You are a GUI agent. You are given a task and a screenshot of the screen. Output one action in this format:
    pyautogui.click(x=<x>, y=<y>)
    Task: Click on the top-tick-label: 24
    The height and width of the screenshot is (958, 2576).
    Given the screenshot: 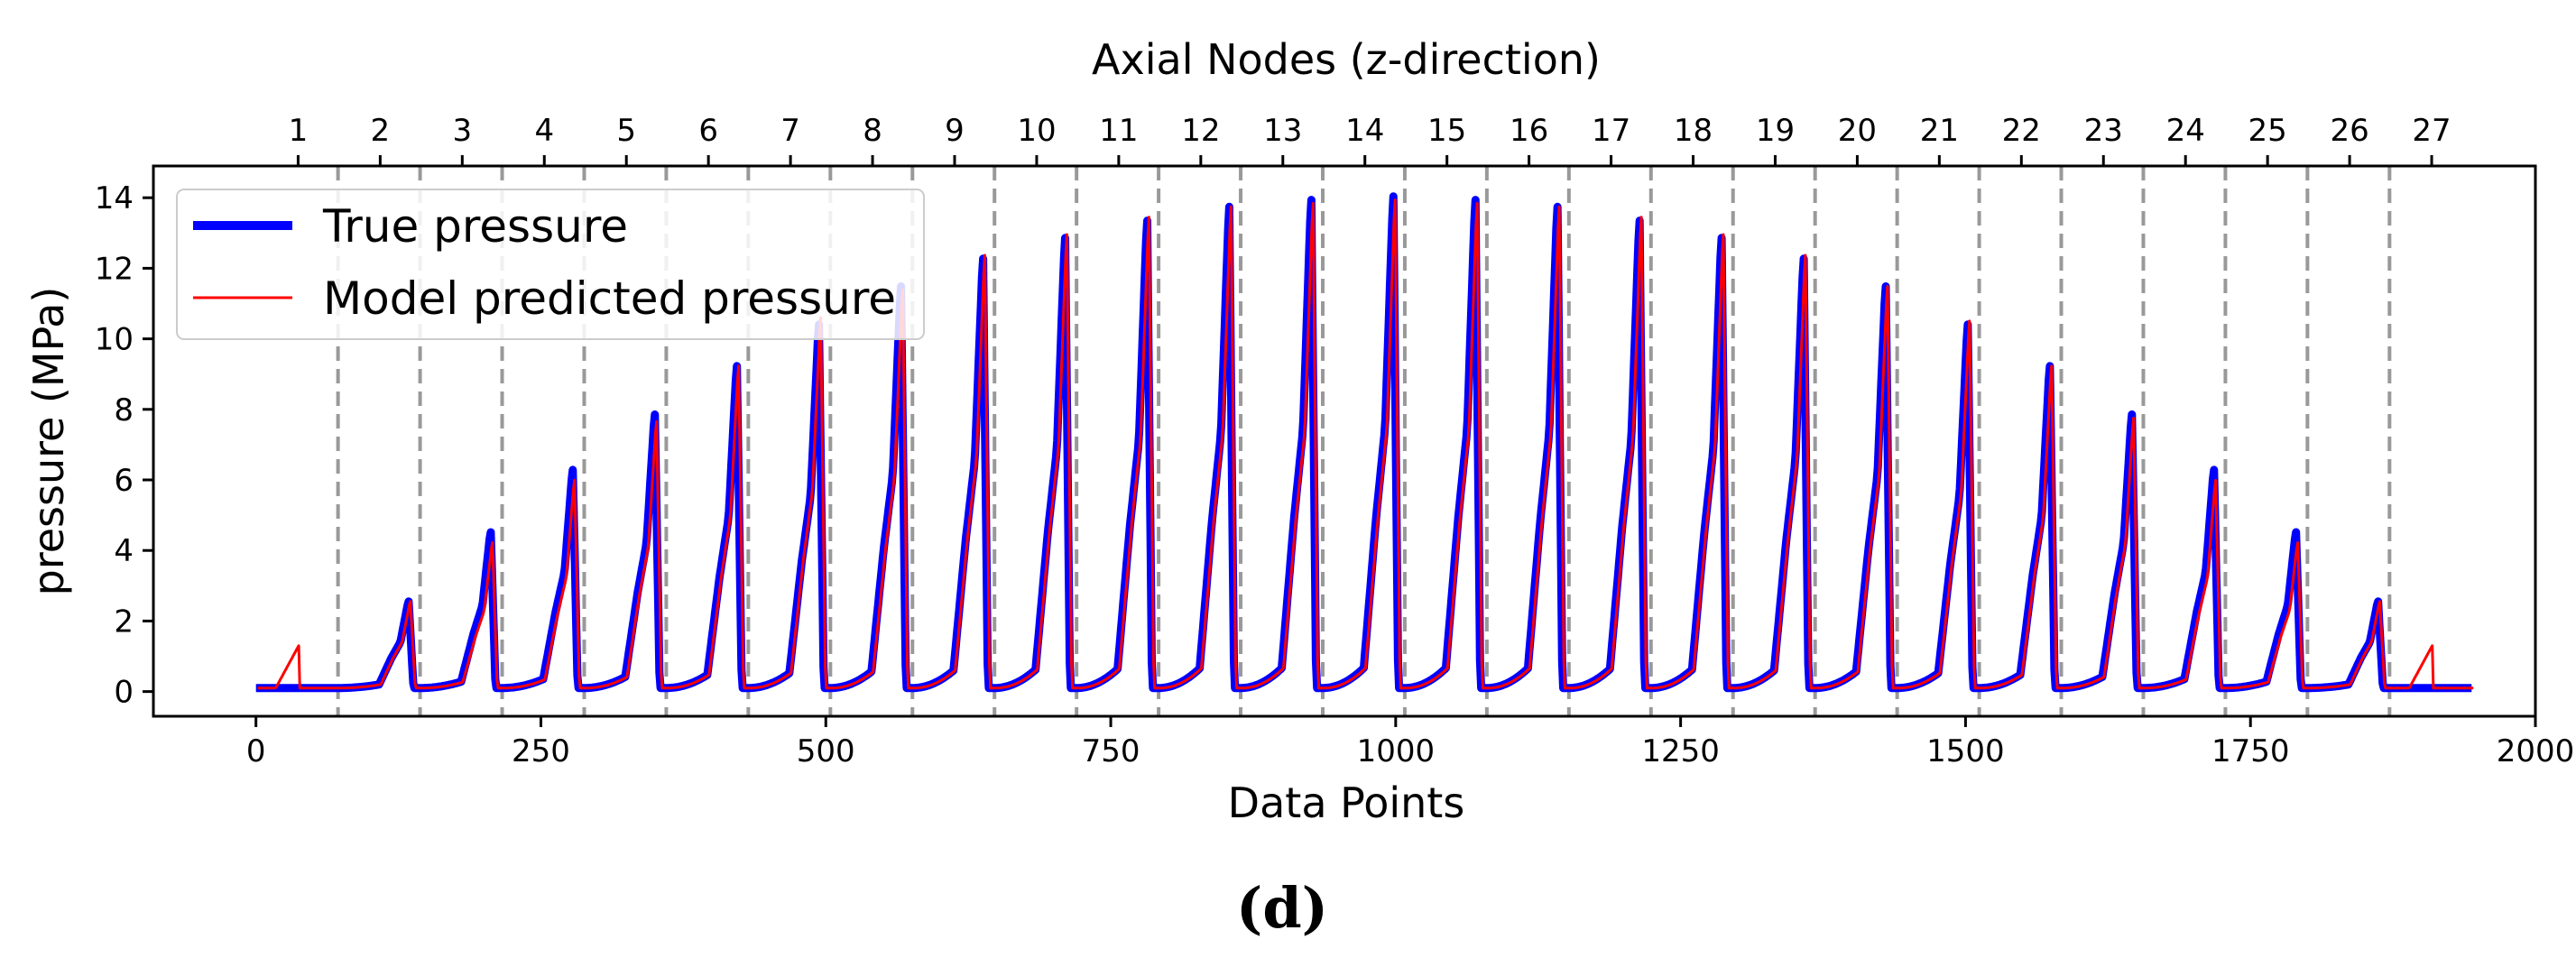 What is the action you would take?
    pyautogui.click(x=2185, y=131)
    